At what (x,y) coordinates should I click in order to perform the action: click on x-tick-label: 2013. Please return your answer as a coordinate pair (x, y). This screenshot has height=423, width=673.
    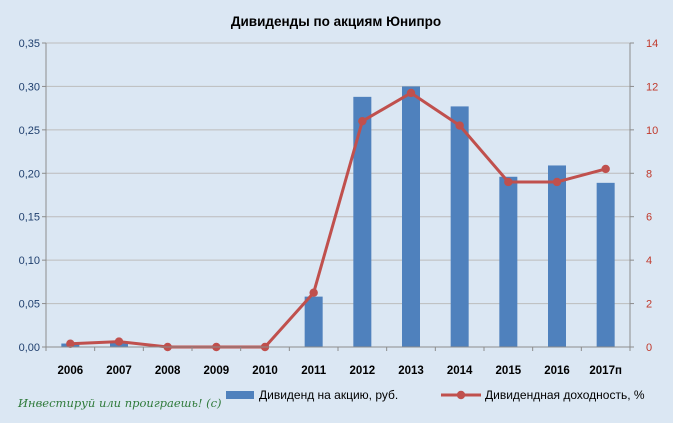
    Looking at the image, I should click on (411, 371).